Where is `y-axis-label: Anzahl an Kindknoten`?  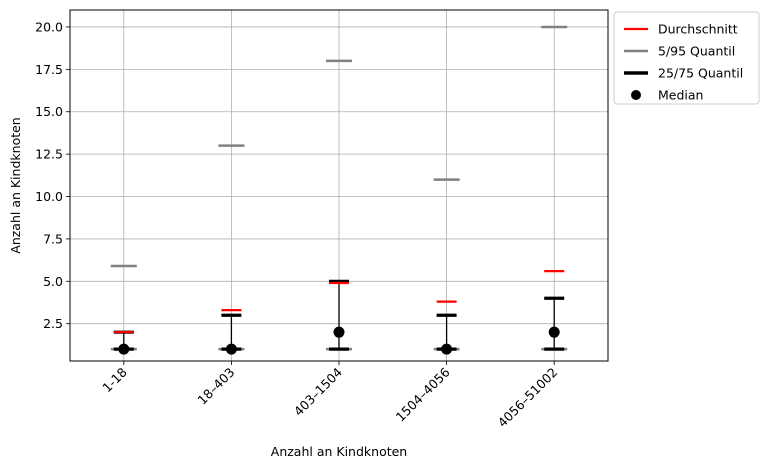 y-axis-label: Anzahl an Kindknoten is located at coordinates (15, 185).